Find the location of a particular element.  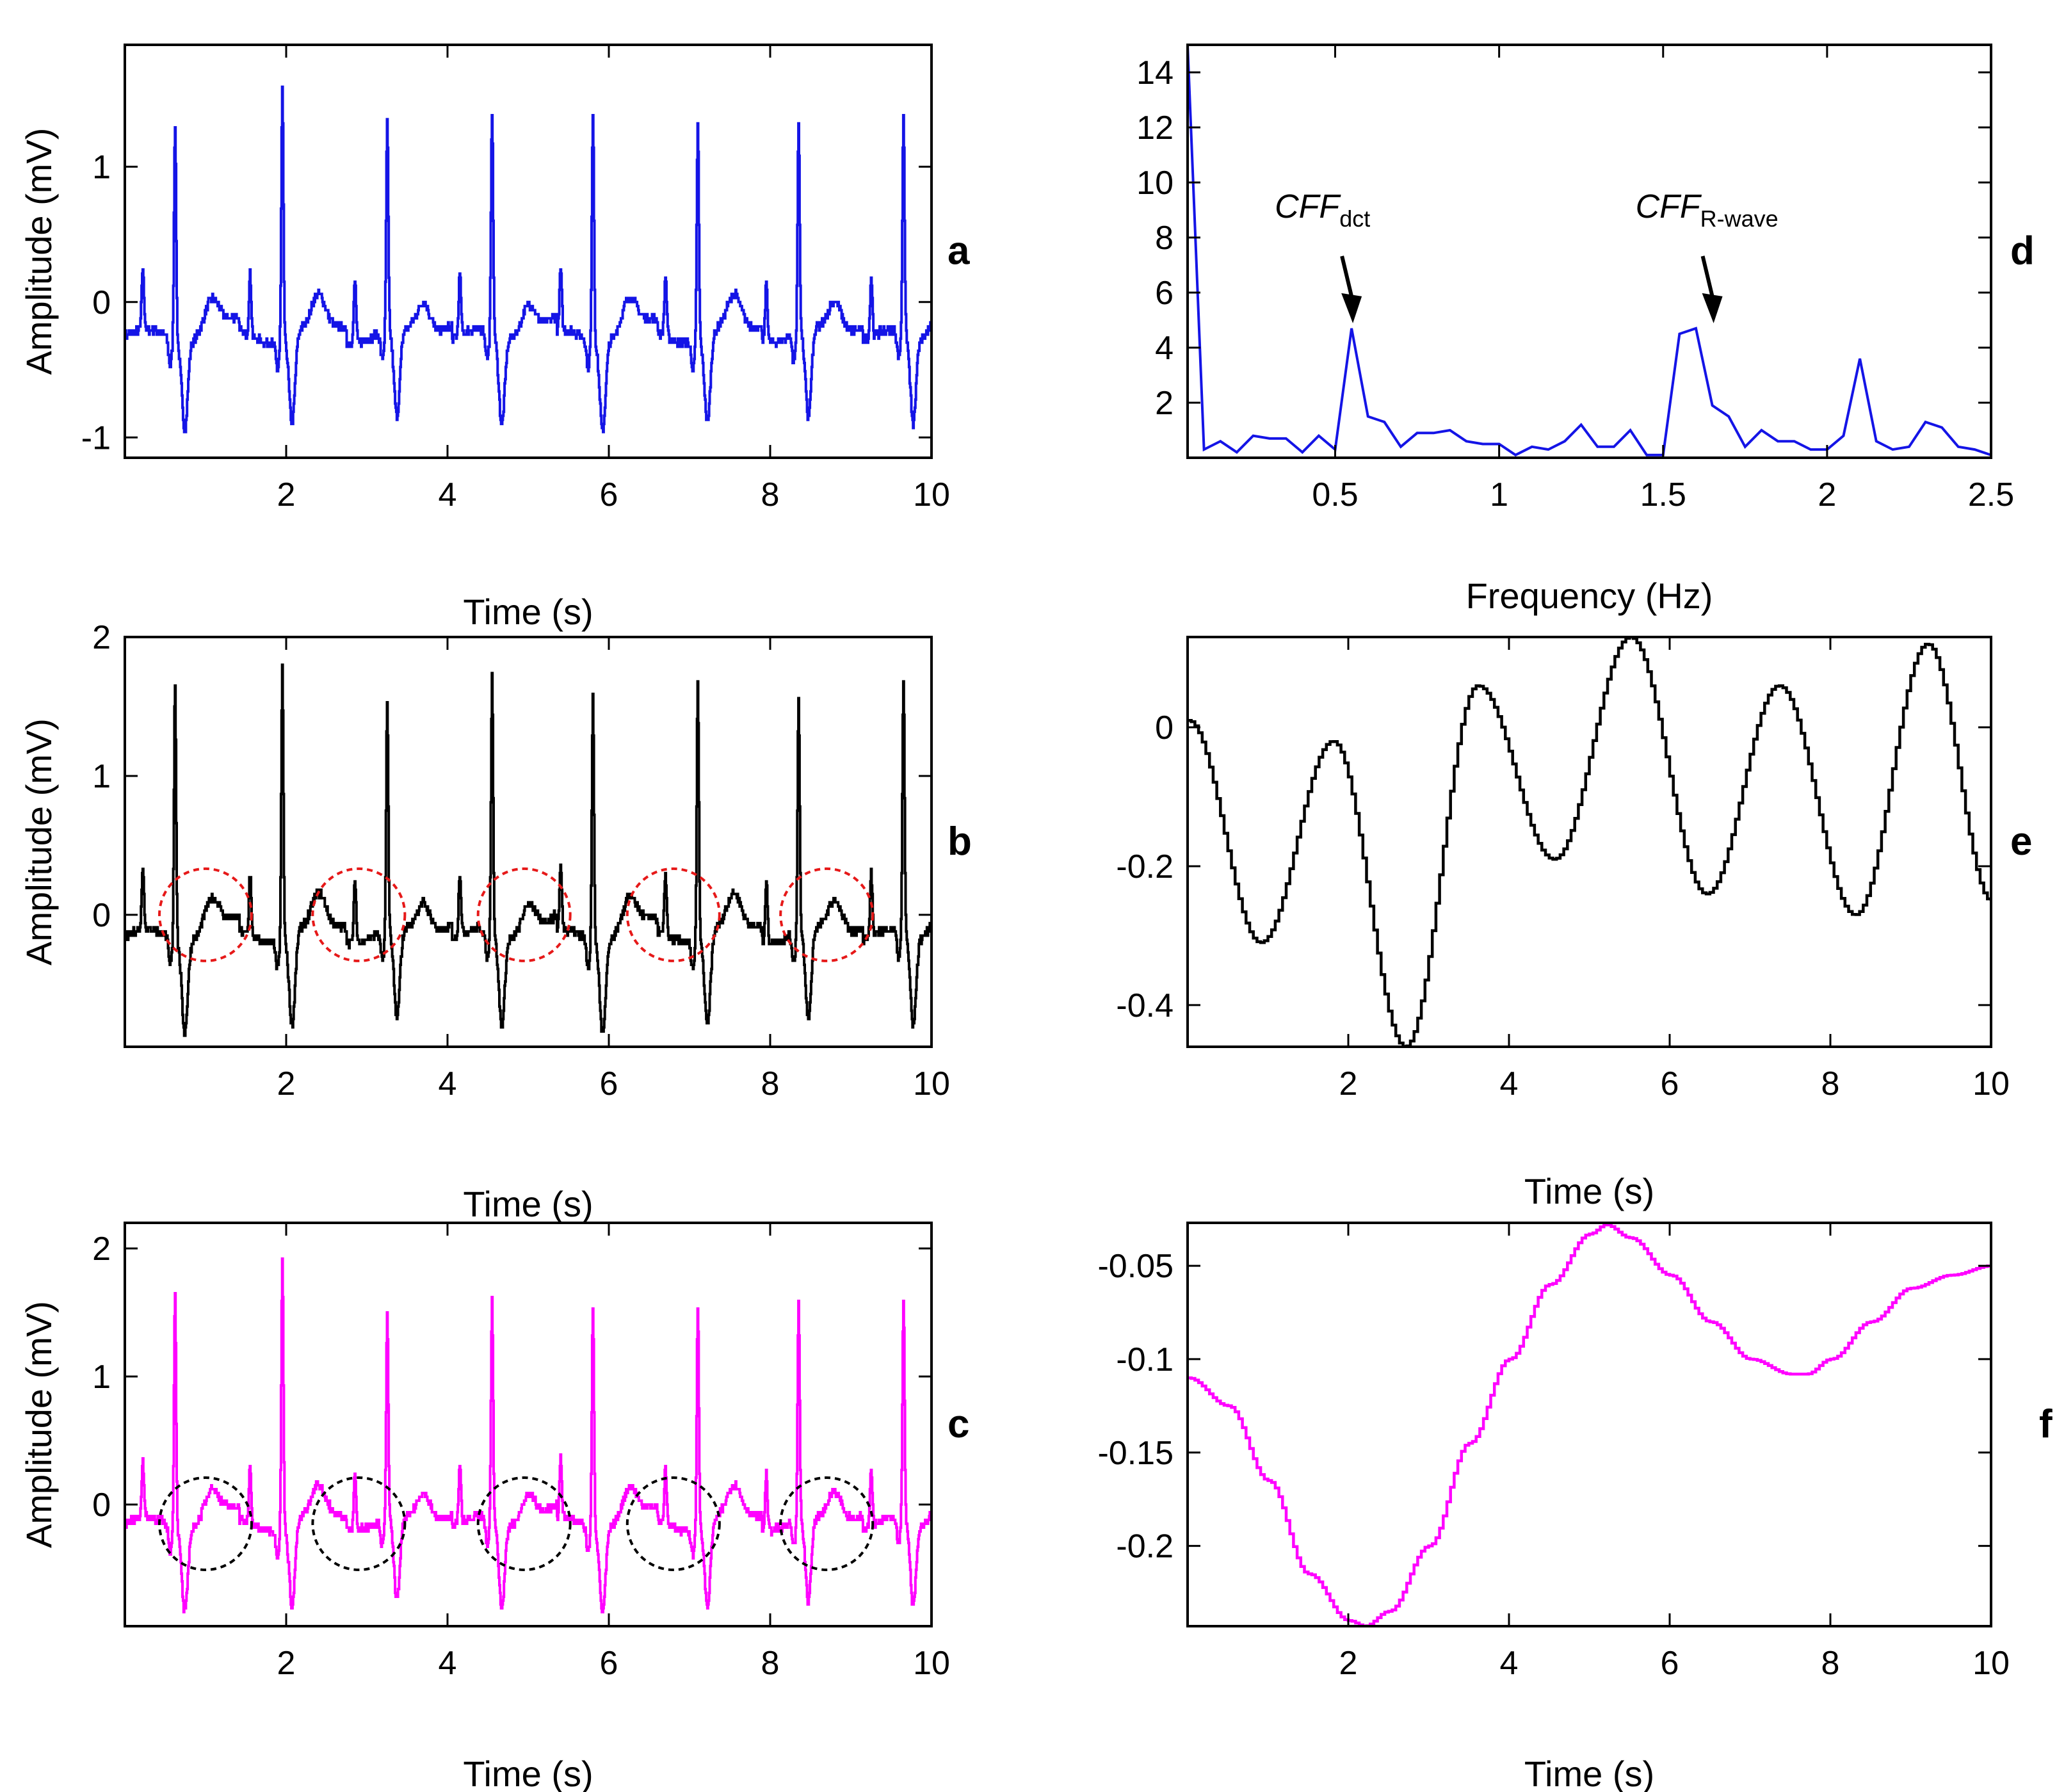

xtick-label-f-4: 10 is located at coordinates (1991, 1664).